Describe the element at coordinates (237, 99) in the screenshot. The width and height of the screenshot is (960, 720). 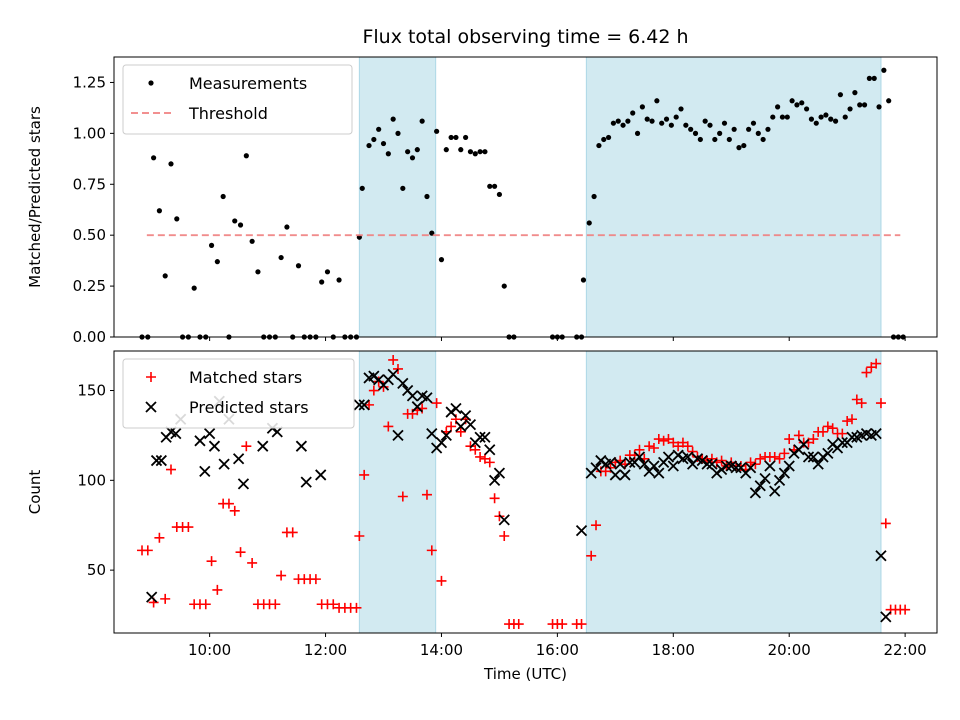
I see `legend: Measurements Threshold` at that location.